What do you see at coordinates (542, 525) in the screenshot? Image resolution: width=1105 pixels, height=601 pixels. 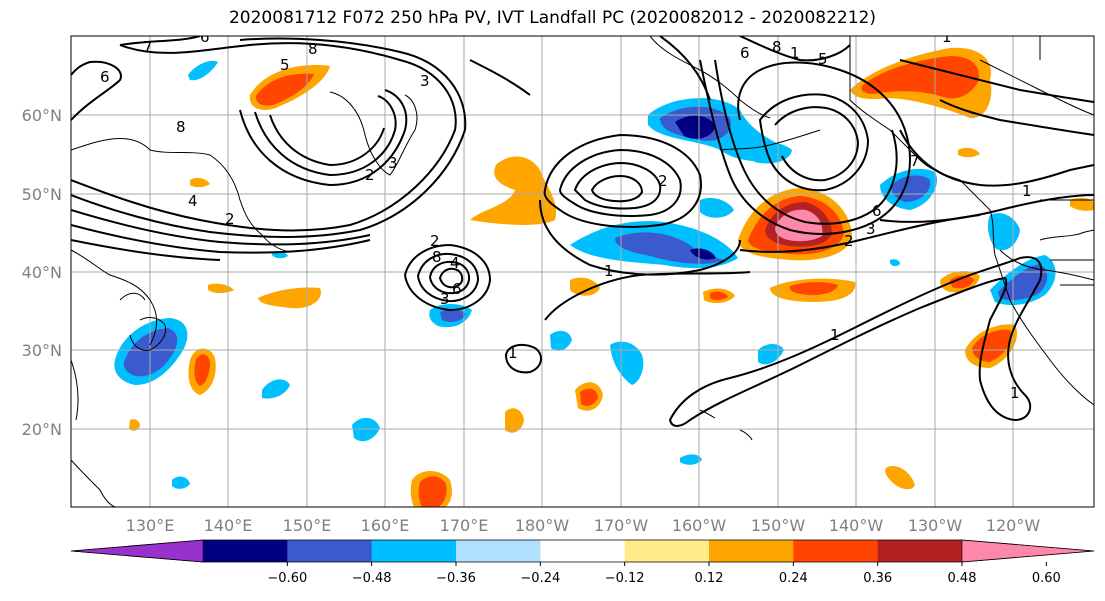 I see `lon-label: 180°W` at bounding box center [542, 525].